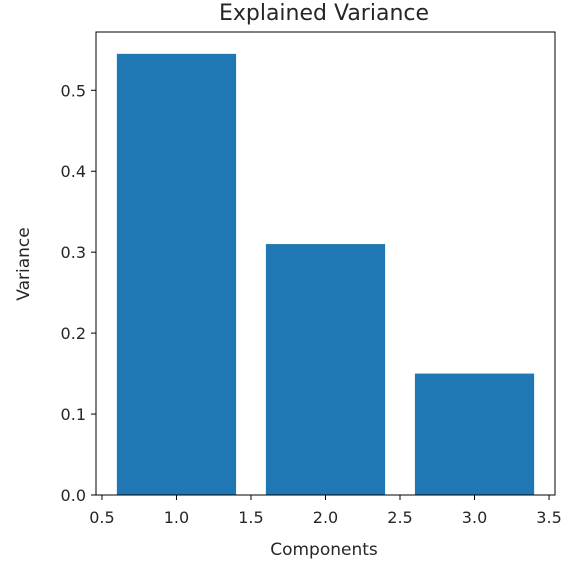 The width and height of the screenshot is (583, 566). I want to click on y-tick-label: 0.3, so click(73, 252).